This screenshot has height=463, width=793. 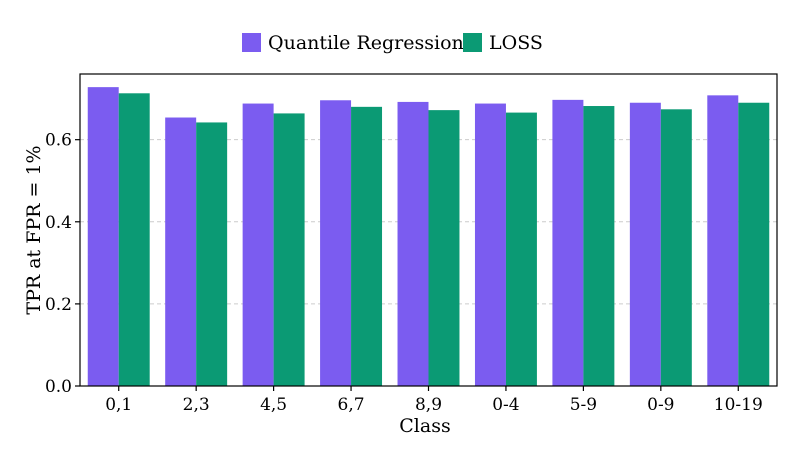 What do you see at coordinates (738, 405) in the screenshot?
I see `x-tick-label: 10-19` at bounding box center [738, 405].